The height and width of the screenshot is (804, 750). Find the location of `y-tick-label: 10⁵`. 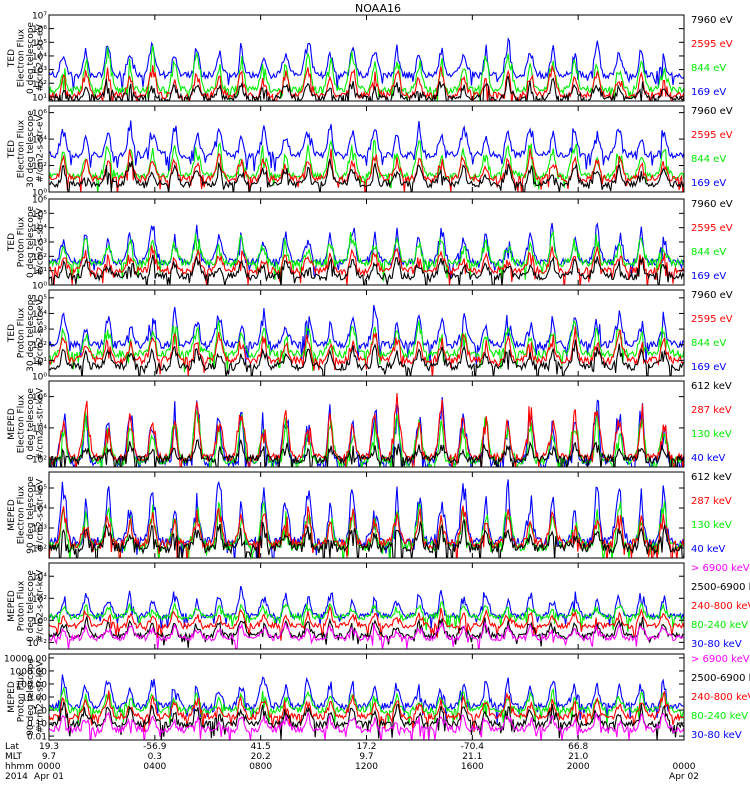

y-tick-label: 10⁵ is located at coordinates (39, 490).